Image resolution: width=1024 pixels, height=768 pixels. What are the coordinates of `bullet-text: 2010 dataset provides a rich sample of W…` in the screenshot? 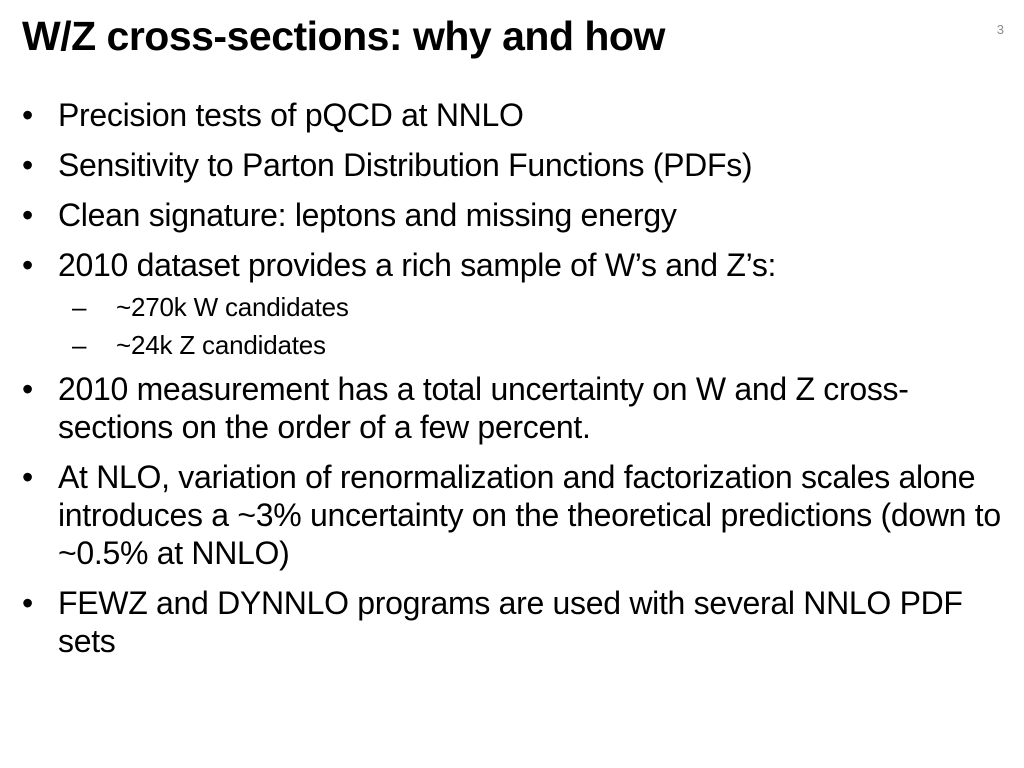 It's located at (417, 265).